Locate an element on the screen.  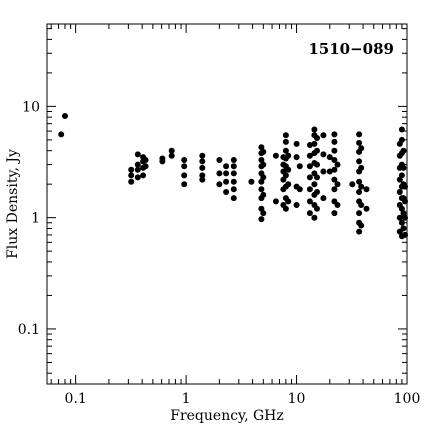
y-tick-label: 1 is located at coordinates (35, 219).